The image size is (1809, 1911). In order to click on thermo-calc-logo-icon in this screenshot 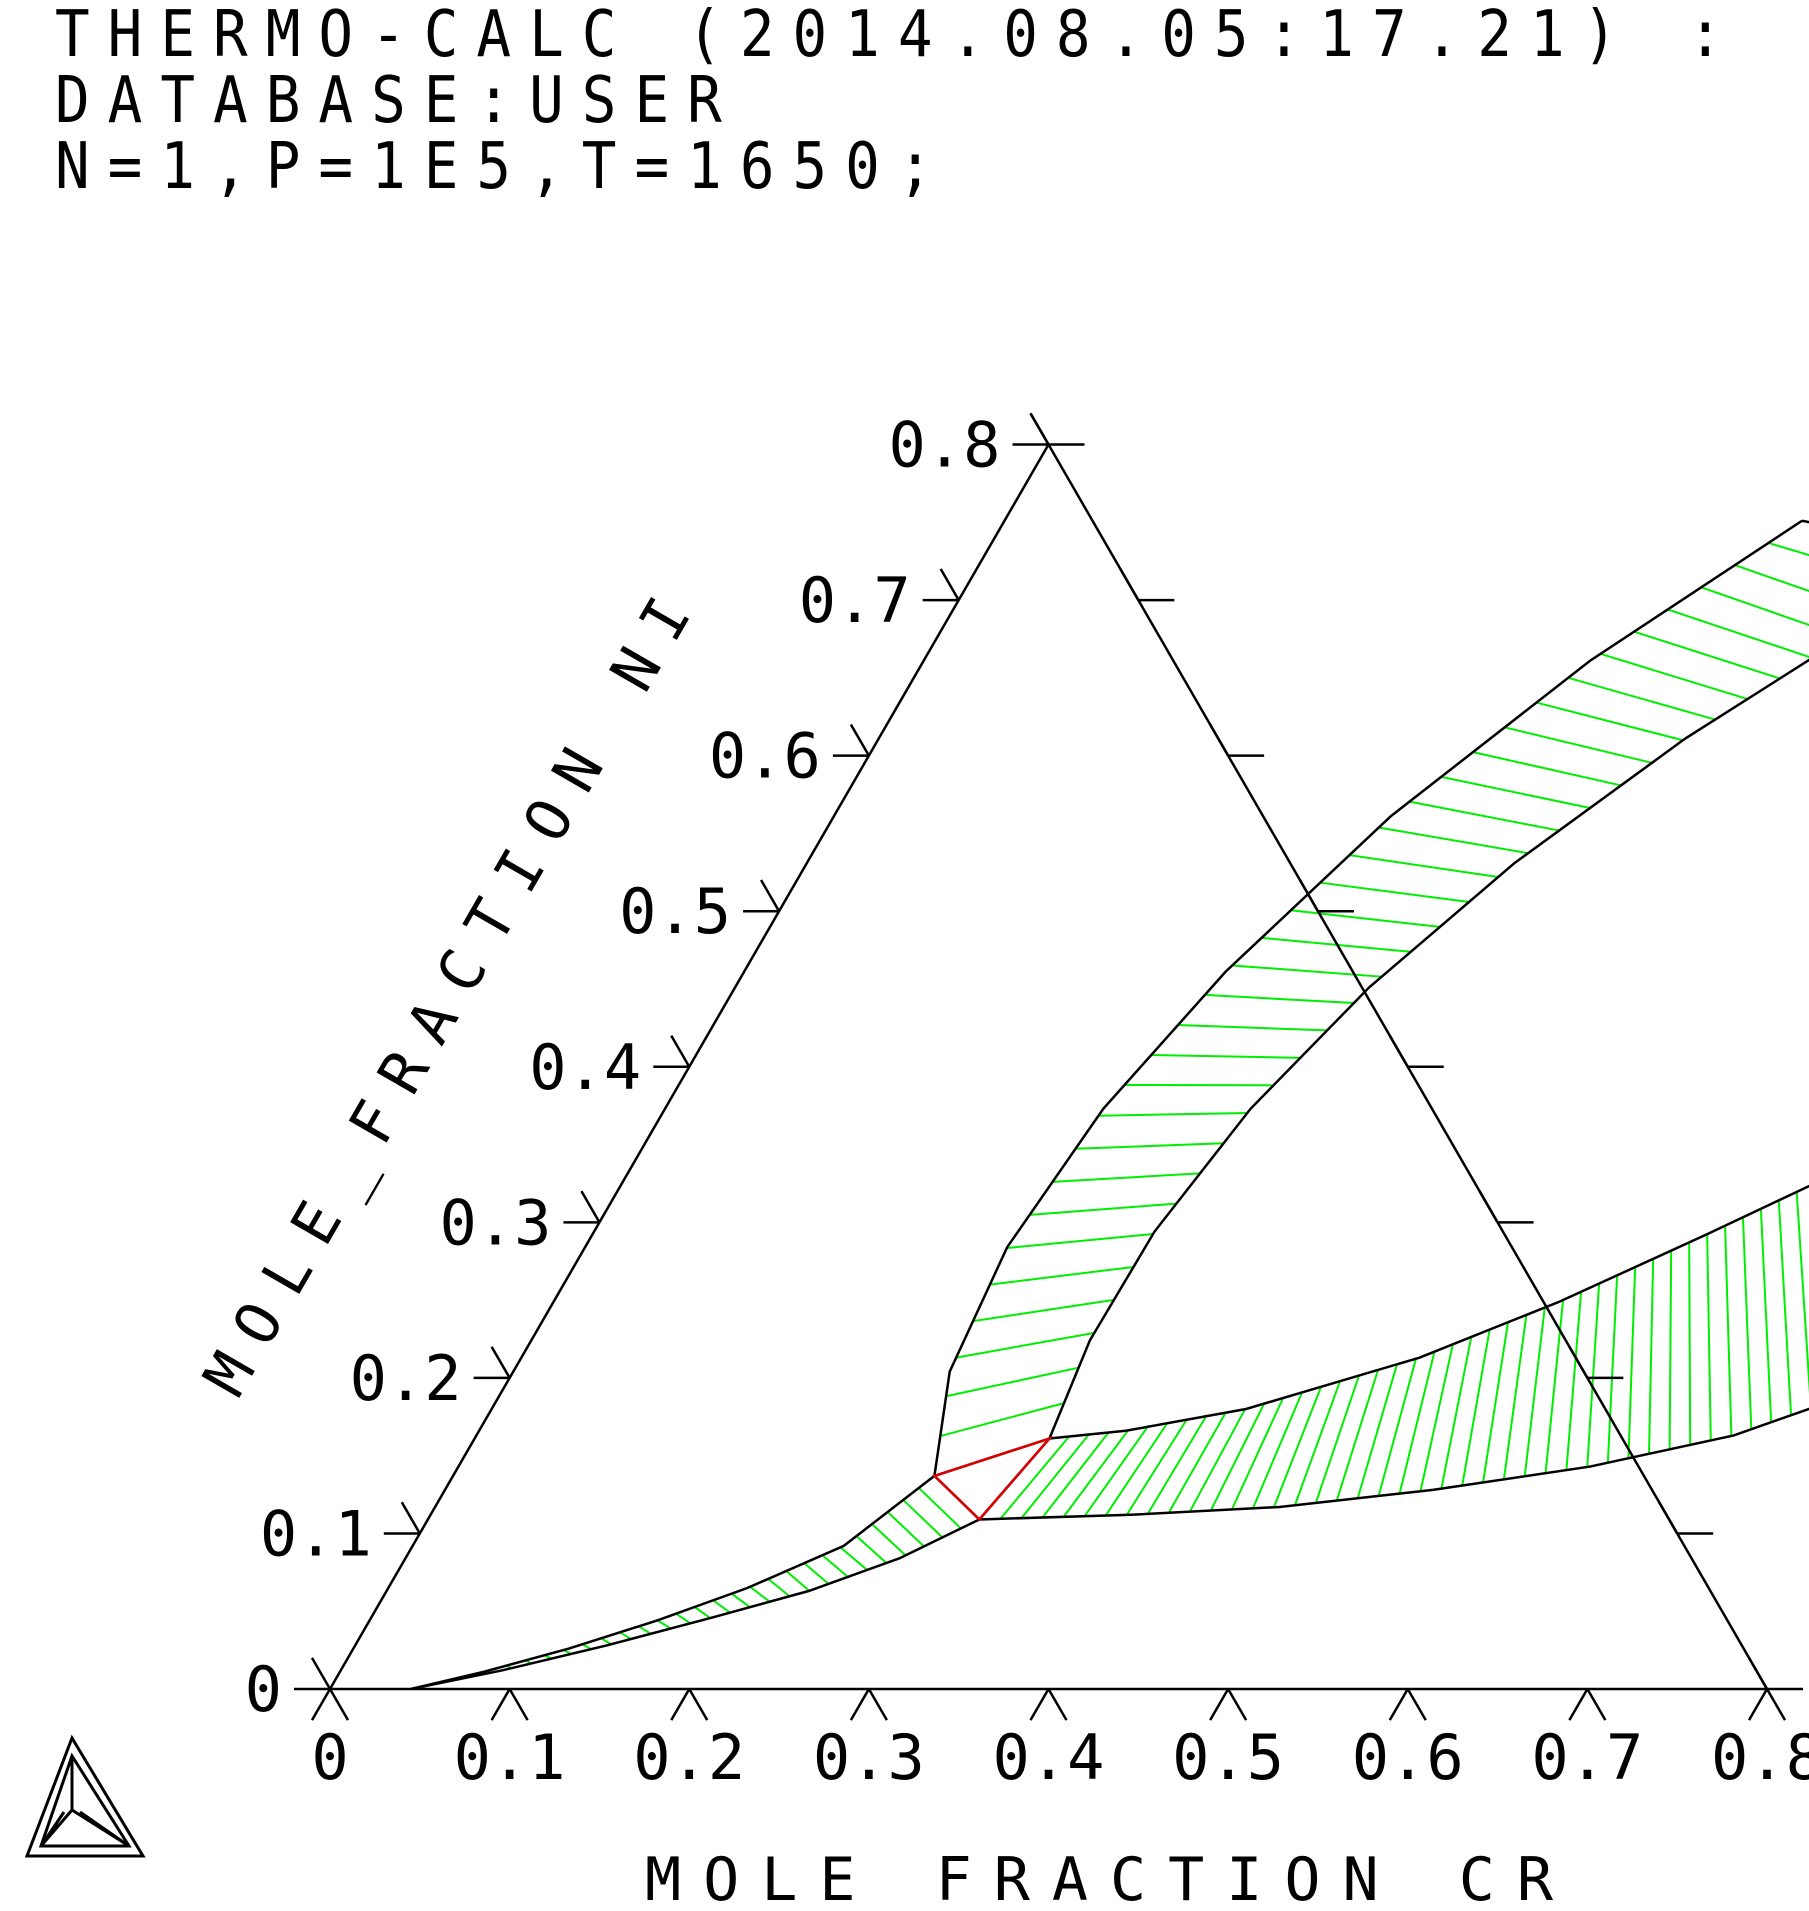, I will do `click(85, 1796)`.